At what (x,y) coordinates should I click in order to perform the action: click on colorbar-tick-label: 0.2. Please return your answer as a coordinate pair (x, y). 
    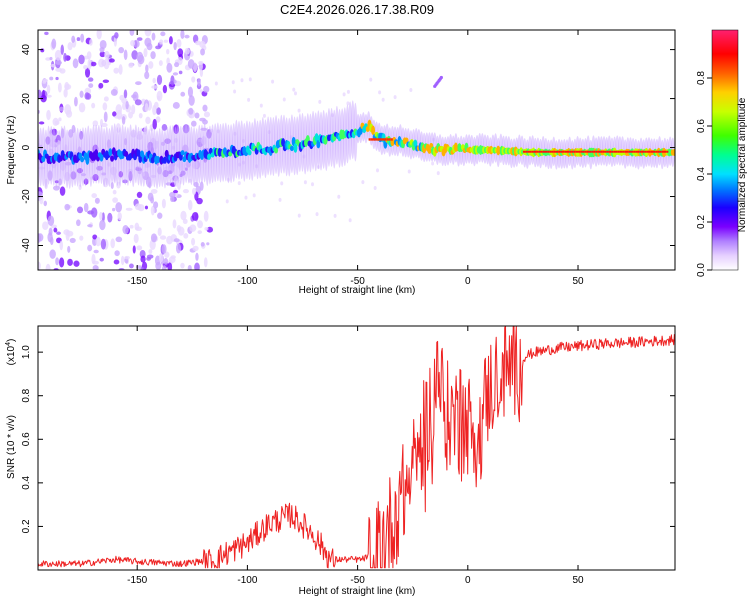
    Looking at the image, I should click on (701, 222).